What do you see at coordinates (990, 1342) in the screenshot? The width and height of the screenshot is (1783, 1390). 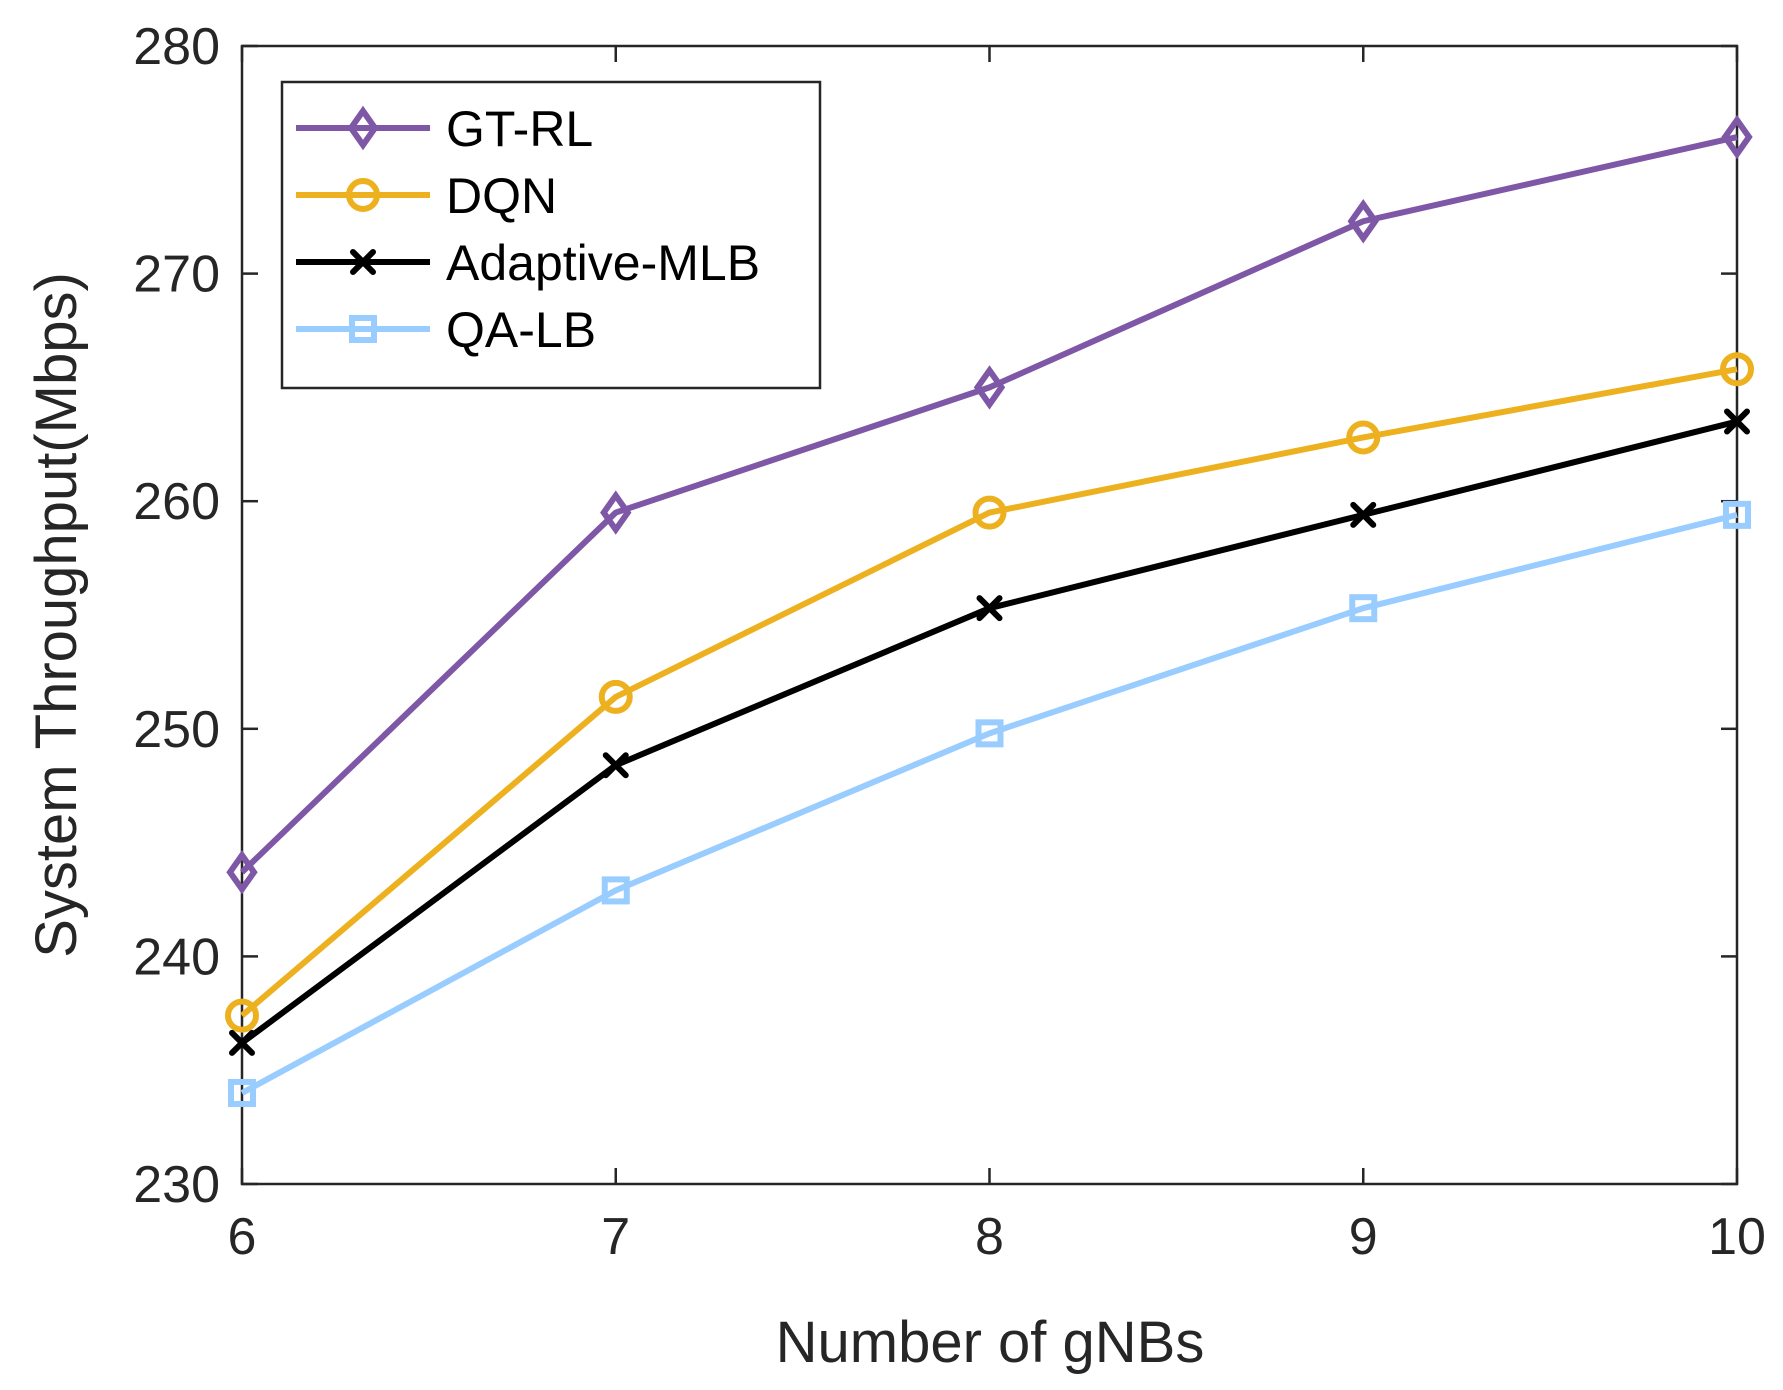 I see `x-axis-title: Number of gNBs` at bounding box center [990, 1342].